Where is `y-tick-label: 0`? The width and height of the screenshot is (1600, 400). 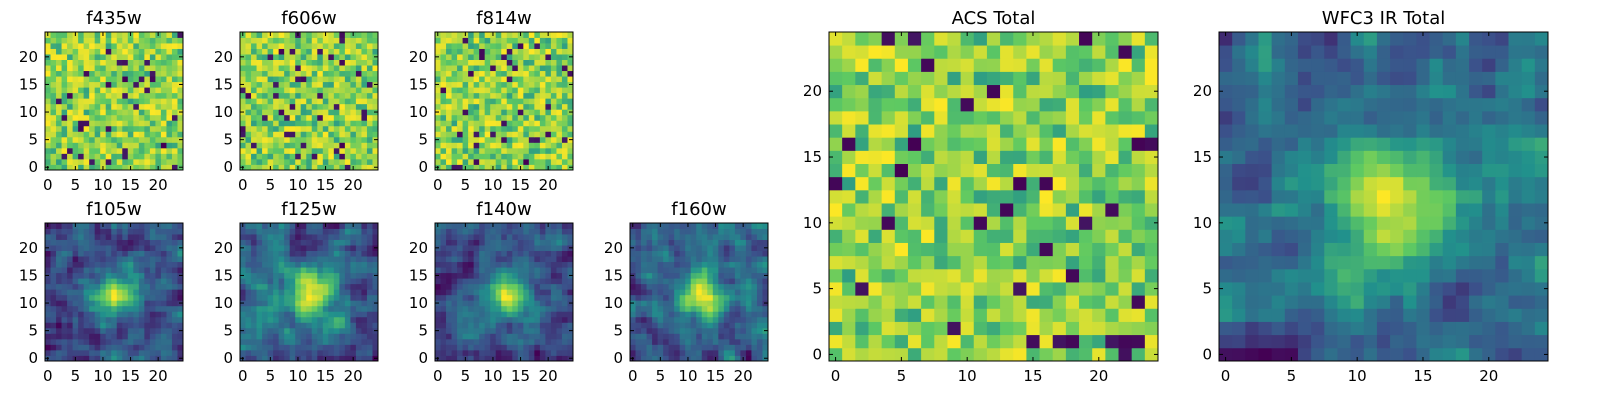 y-tick-label: 0 is located at coordinates (423, 167).